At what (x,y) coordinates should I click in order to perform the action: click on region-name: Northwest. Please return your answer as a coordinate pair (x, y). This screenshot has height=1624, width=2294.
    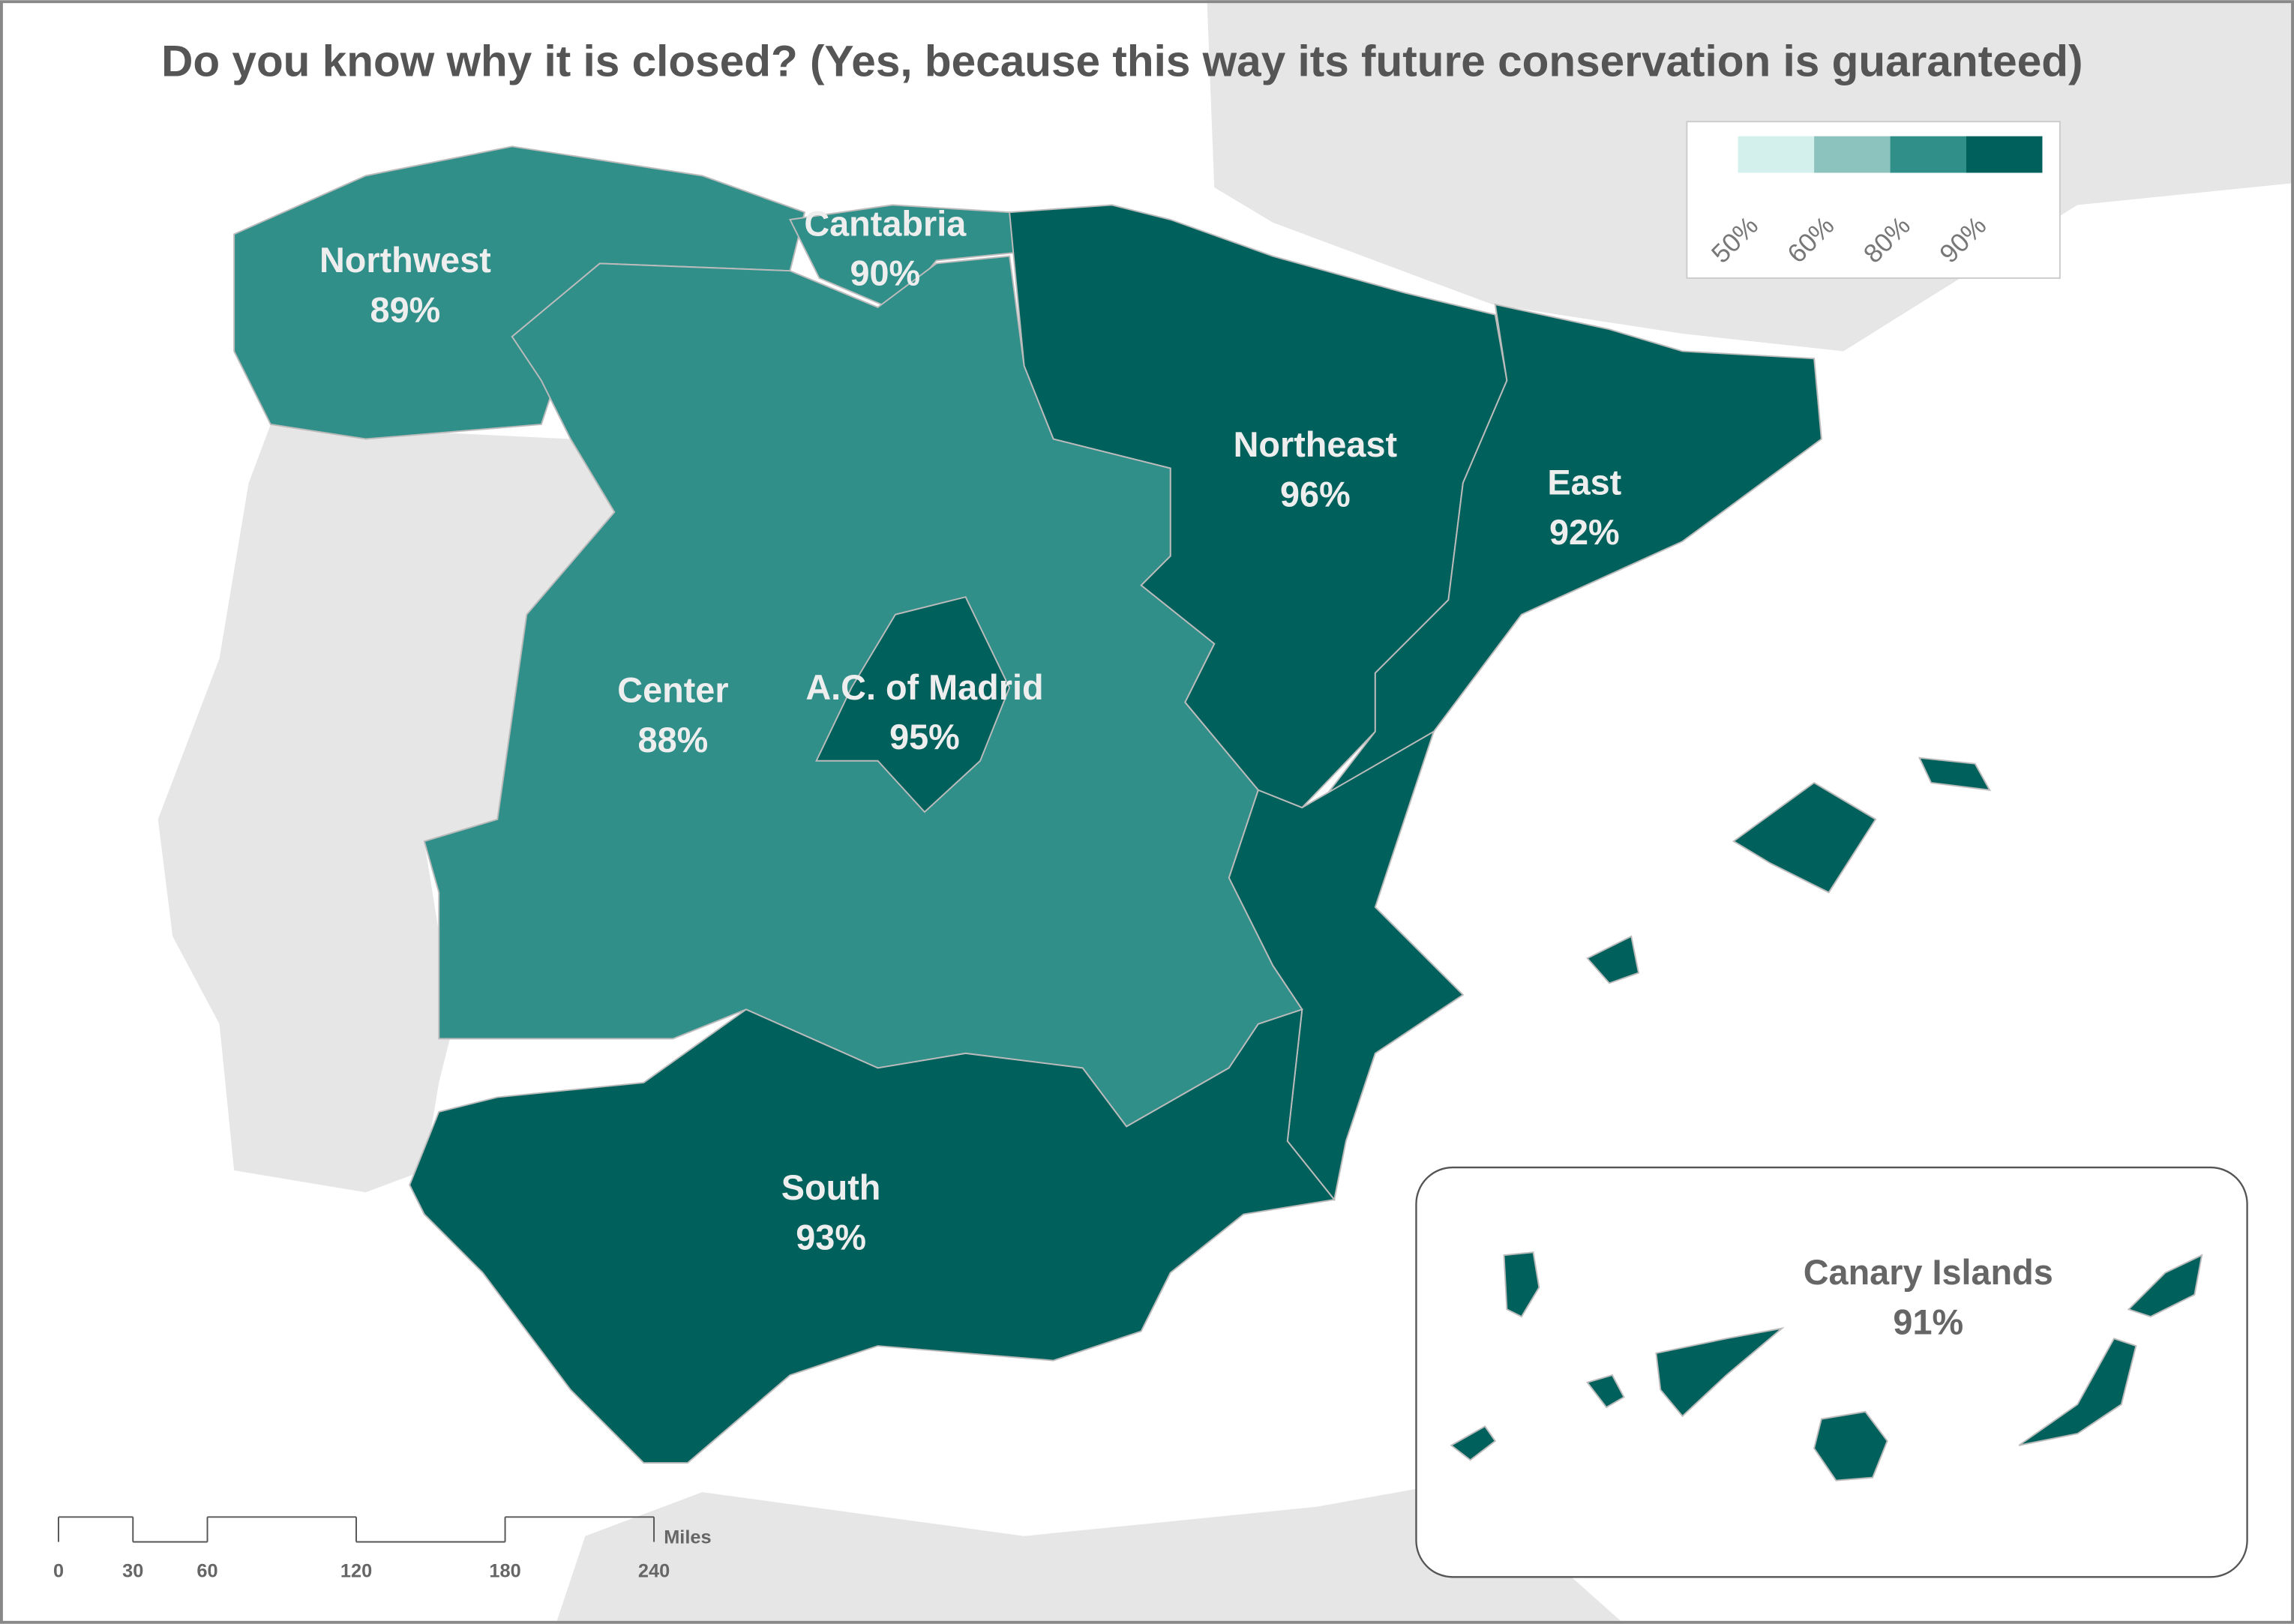
    Looking at the image, I should click on (405, 260).